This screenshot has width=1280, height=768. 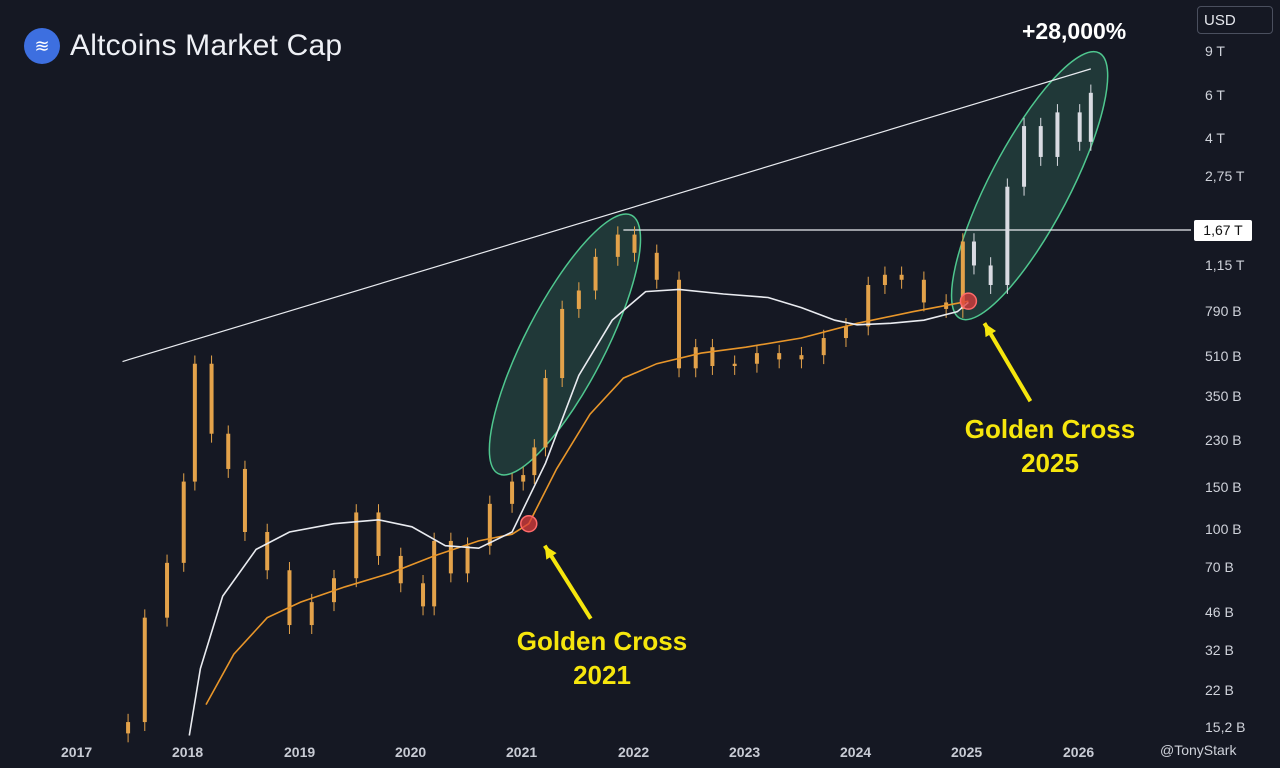 What do you see at coordinates (522, 752) in the screenshot?
I see `x-tick-label: 2021` at bounding box center [522, 752].